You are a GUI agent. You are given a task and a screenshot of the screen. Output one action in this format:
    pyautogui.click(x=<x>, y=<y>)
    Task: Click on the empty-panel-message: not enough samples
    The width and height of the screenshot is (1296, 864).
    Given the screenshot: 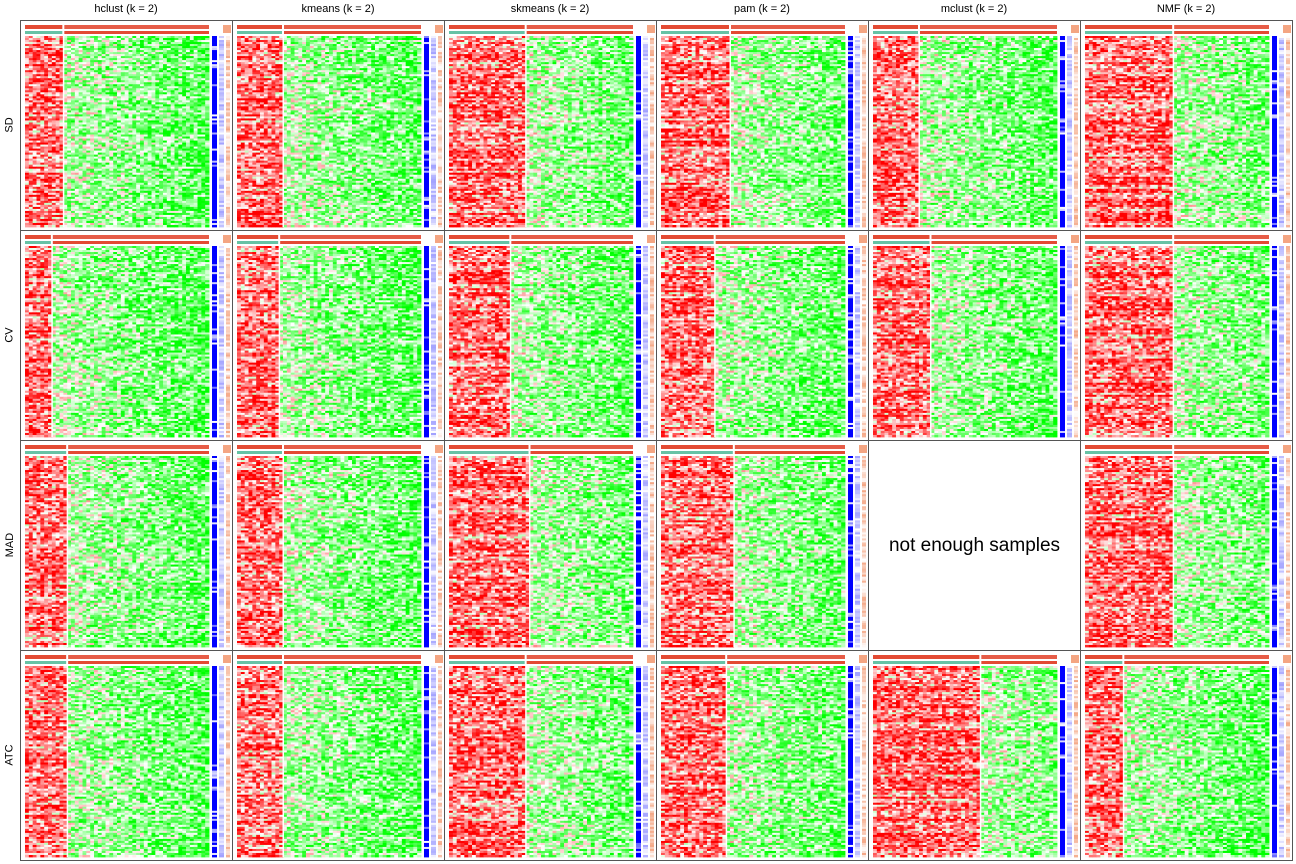 What is the action you would take?
    pyautogui.click(x=974, y=545)
    